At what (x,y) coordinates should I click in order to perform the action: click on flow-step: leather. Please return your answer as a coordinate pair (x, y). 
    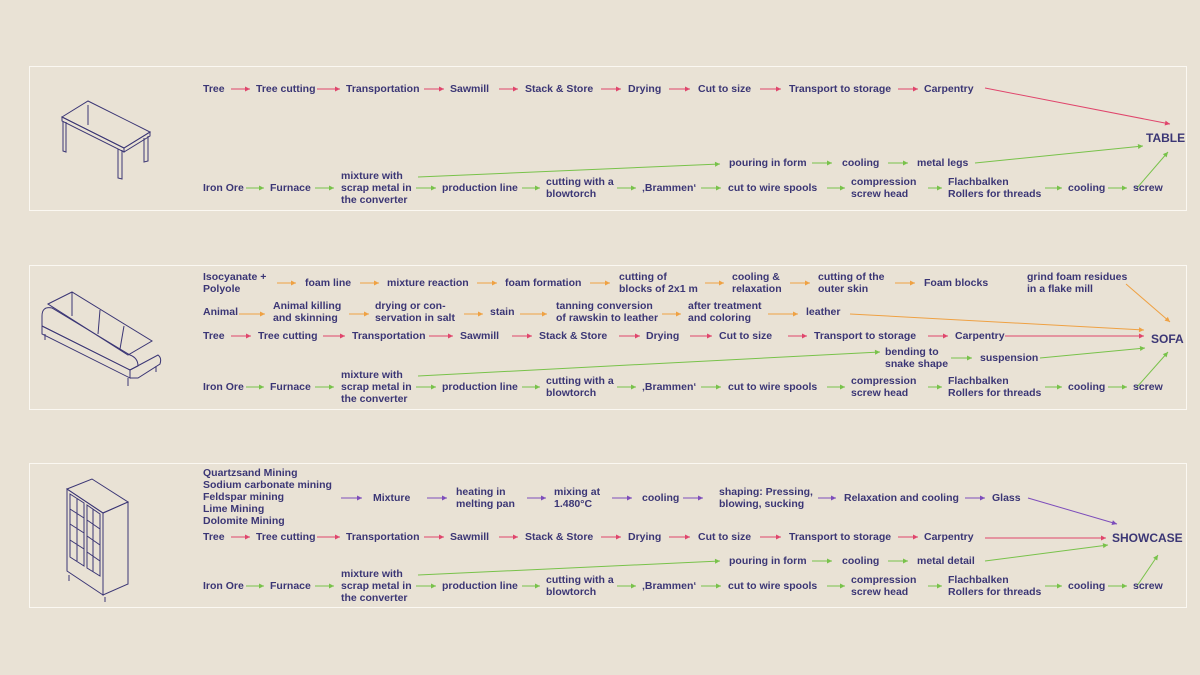
    Looking at the image, I should click on (823, 312).